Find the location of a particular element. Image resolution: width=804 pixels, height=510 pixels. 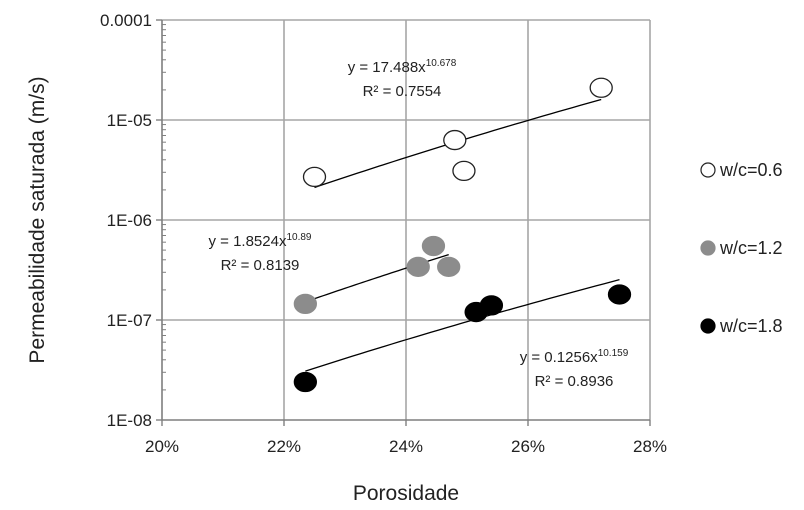

trendline-equation-1: y = 17.488x10.678 is located at coordinates (402, 67).